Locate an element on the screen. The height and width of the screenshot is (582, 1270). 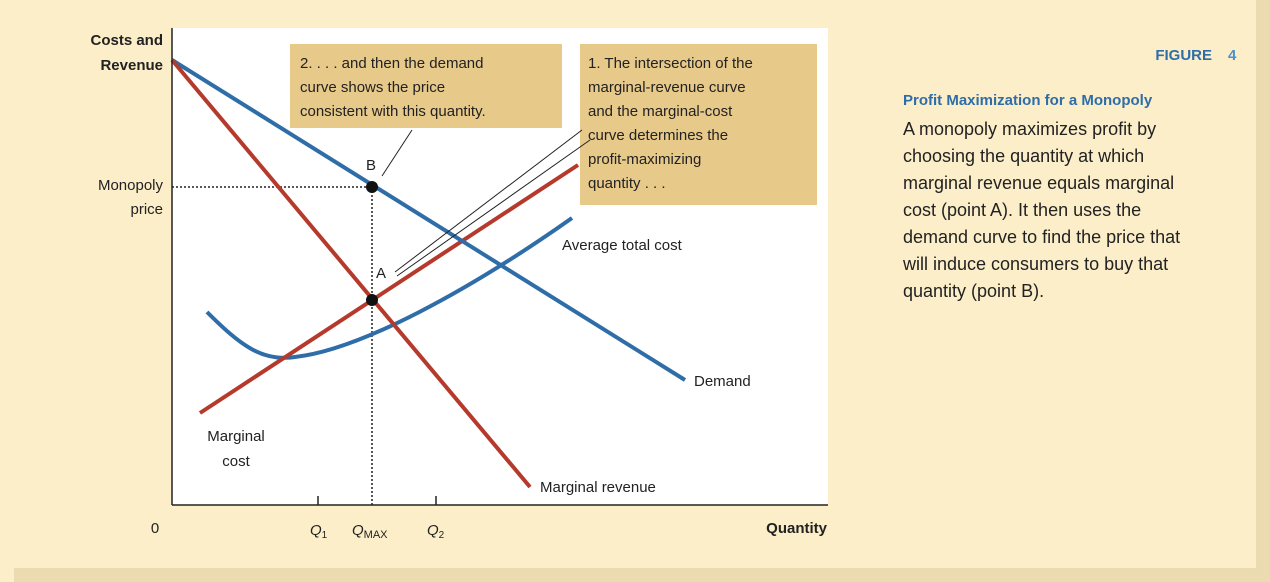
annotation-line: and the marginal-cost is located at coordinates (660, 111).